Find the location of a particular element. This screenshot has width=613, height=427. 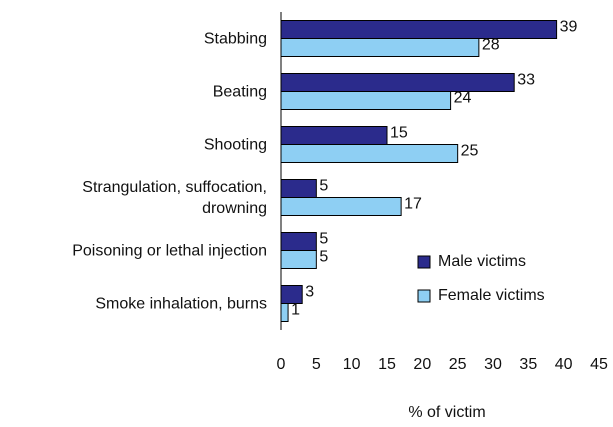

data-label: 33 is located at coordinates (526, 80).